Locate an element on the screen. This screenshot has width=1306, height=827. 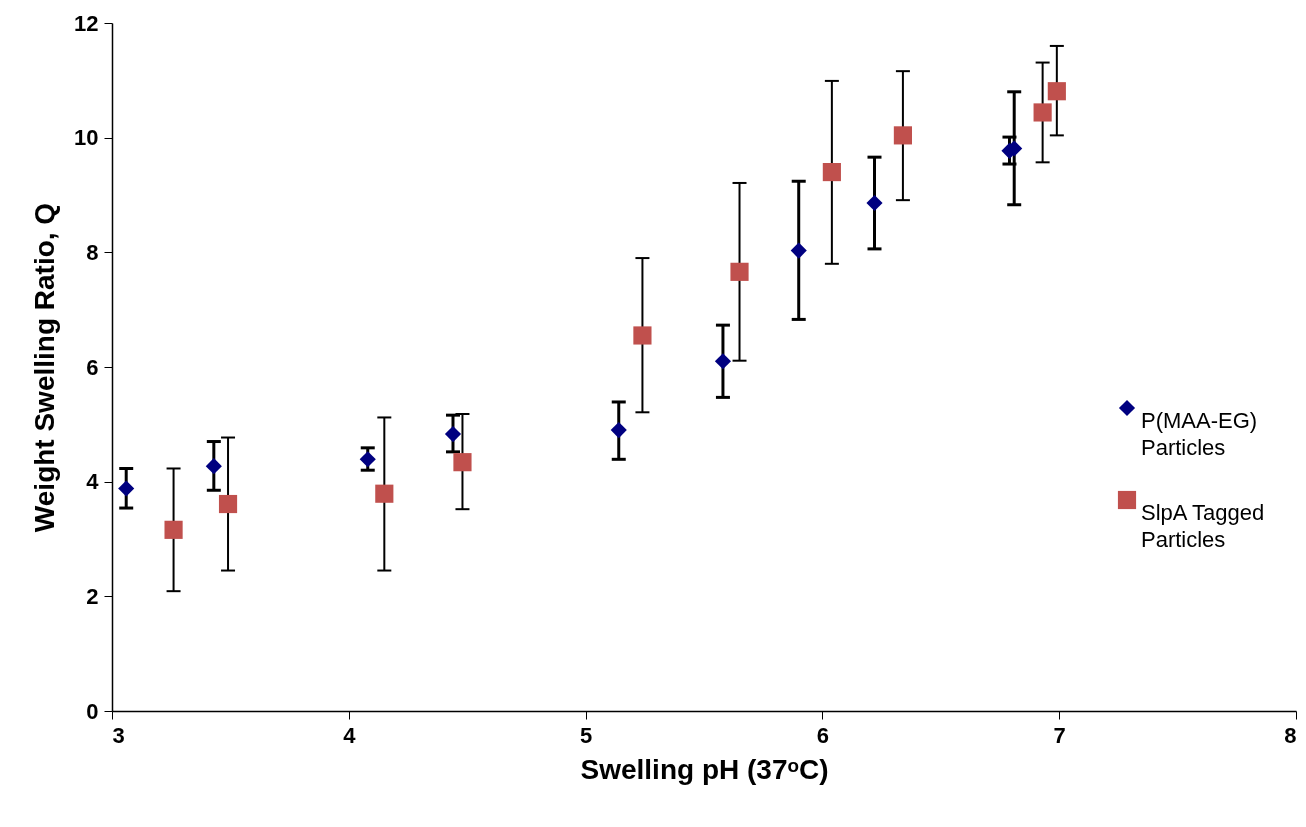
y-axis-title: Weight Swelling Ratio, Q is located at coordinates (45, 367).